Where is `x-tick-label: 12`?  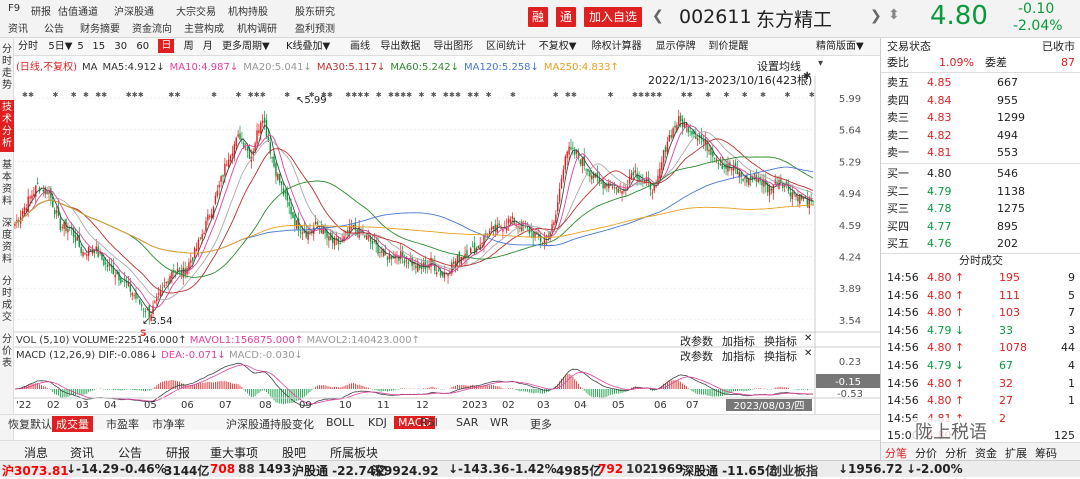
x-tick-label: 12 is located at coordinates (422, 405).